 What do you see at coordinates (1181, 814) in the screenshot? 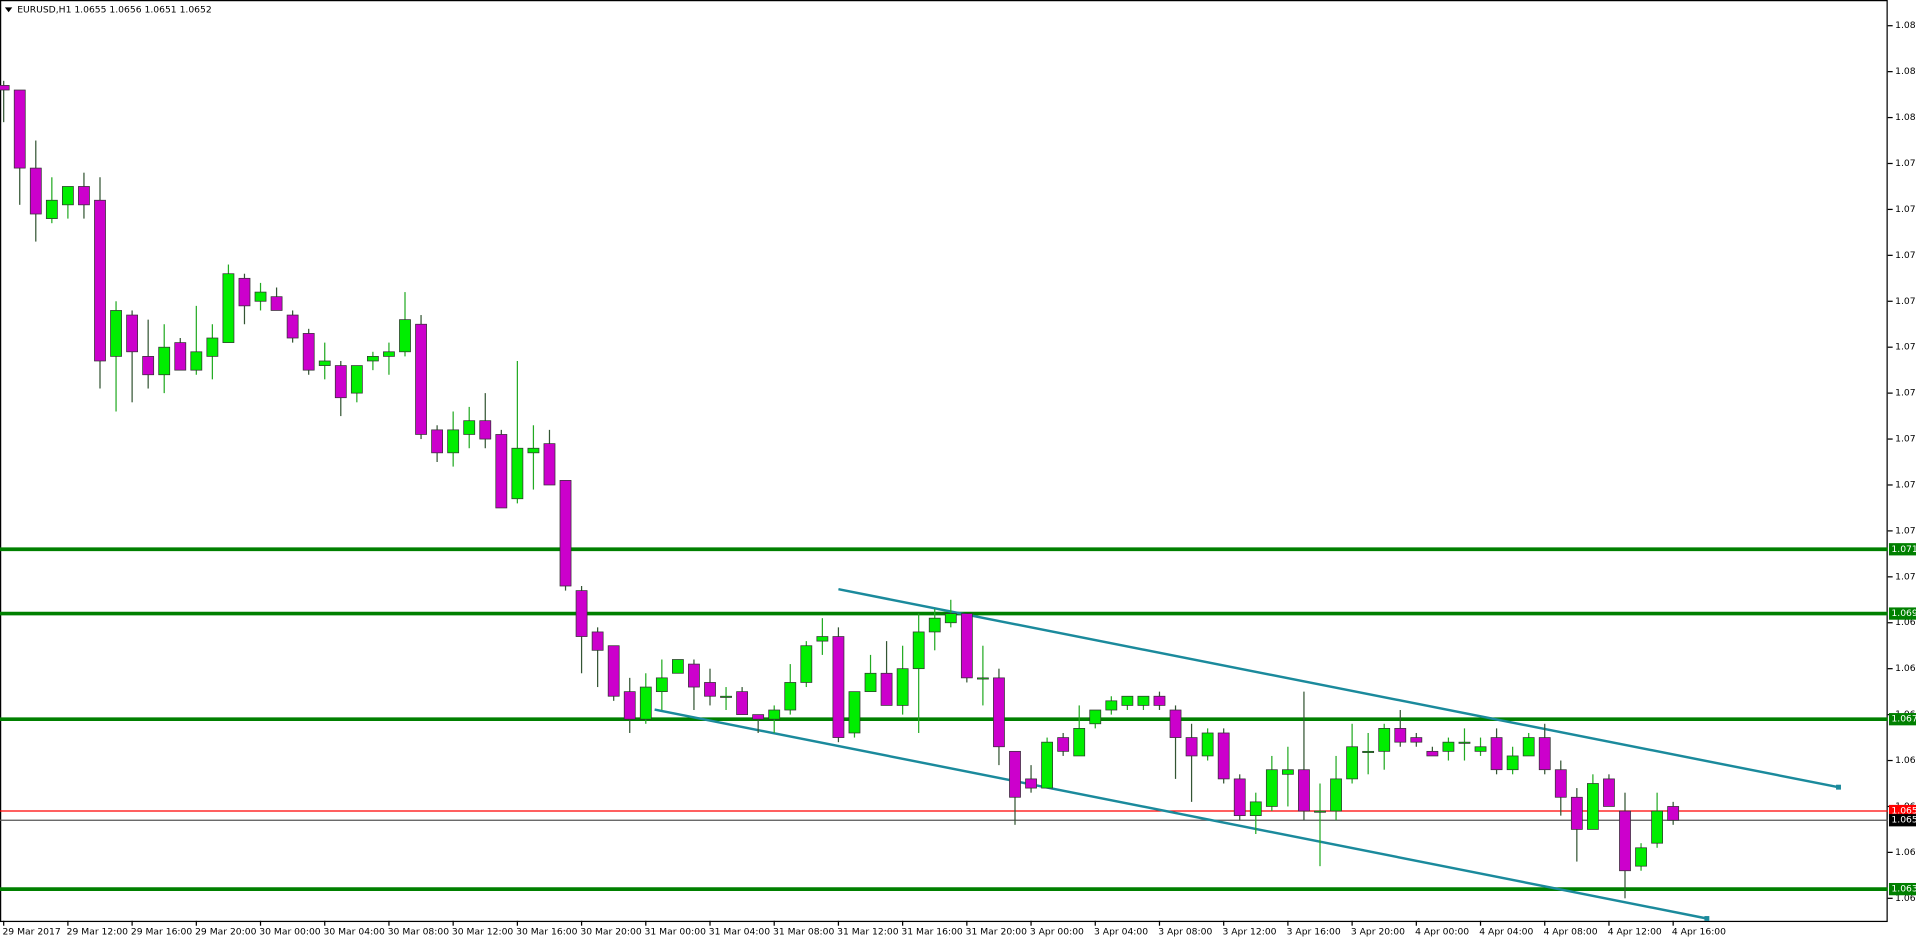
I see `trendline` at bounding box center [1181, 814].